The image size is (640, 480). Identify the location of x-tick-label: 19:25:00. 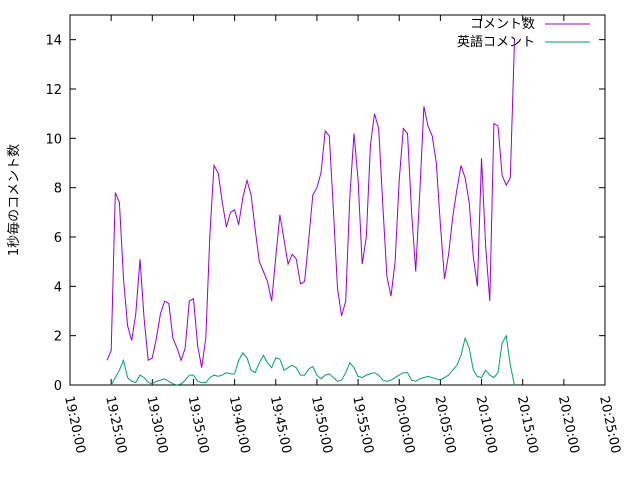
(115, 425).